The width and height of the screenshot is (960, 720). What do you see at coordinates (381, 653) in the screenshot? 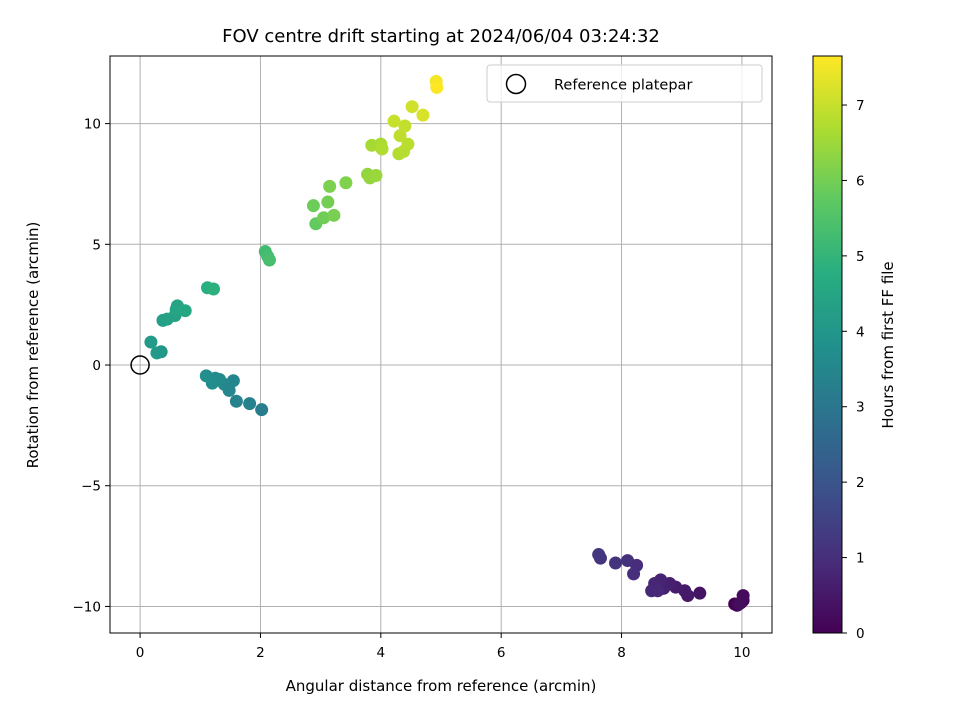
I see `x-tick-label: 4` at bounding box center [381, 653].